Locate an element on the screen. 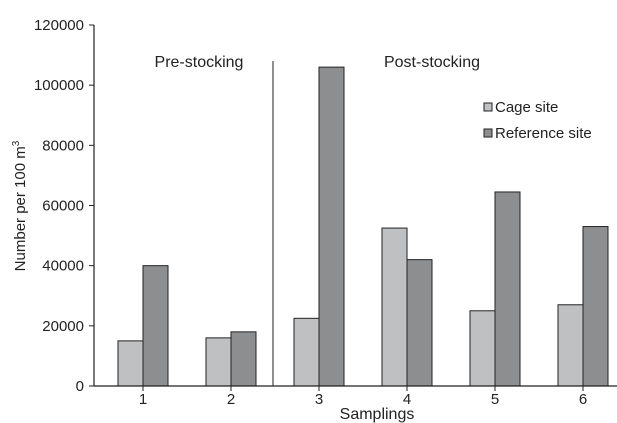 The width and height of the screenshot is (617, 423). legend-label-reference: Reference site is located at coordinates (543, 133).